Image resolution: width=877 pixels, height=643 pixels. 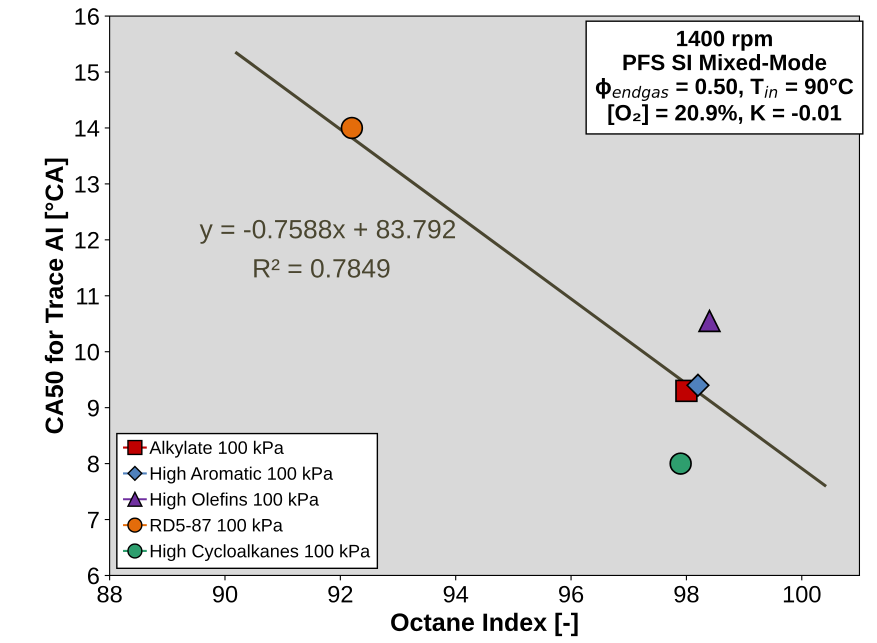 I want to click on y-tick-label: 11, so click(x=88, y=296).